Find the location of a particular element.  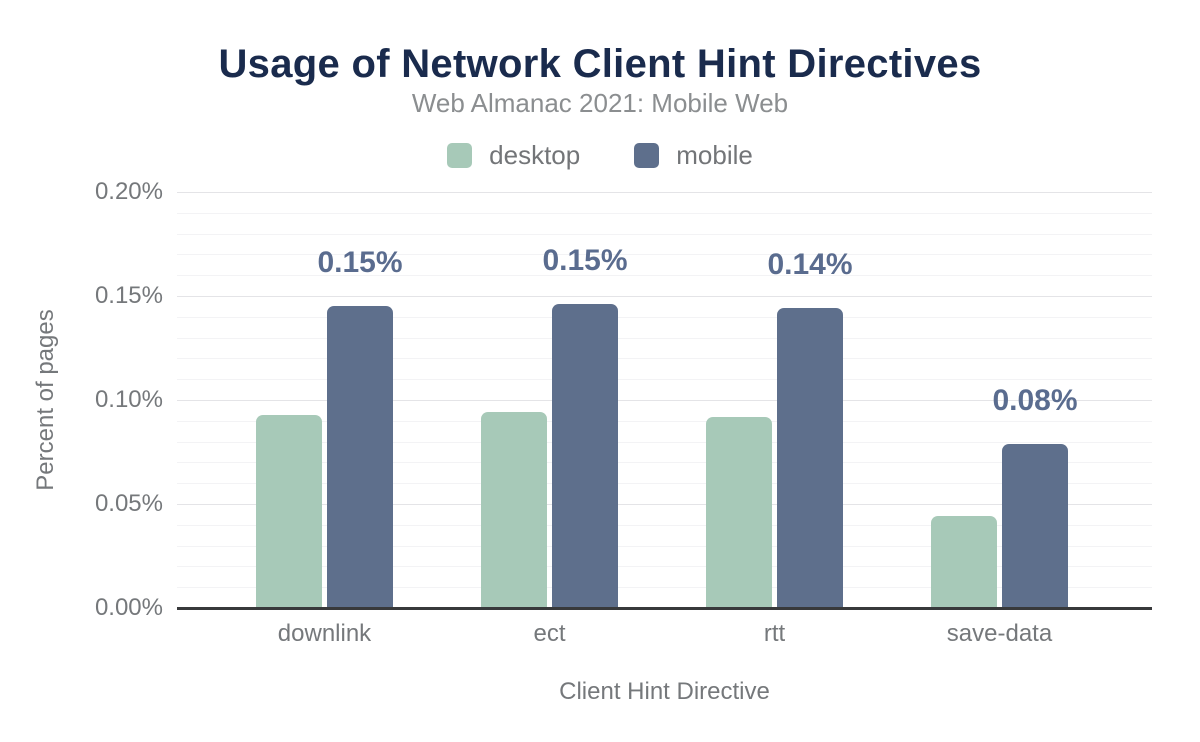

chart-title: Usage of Network Client Hint Directives is located at coordinates (600, 64).